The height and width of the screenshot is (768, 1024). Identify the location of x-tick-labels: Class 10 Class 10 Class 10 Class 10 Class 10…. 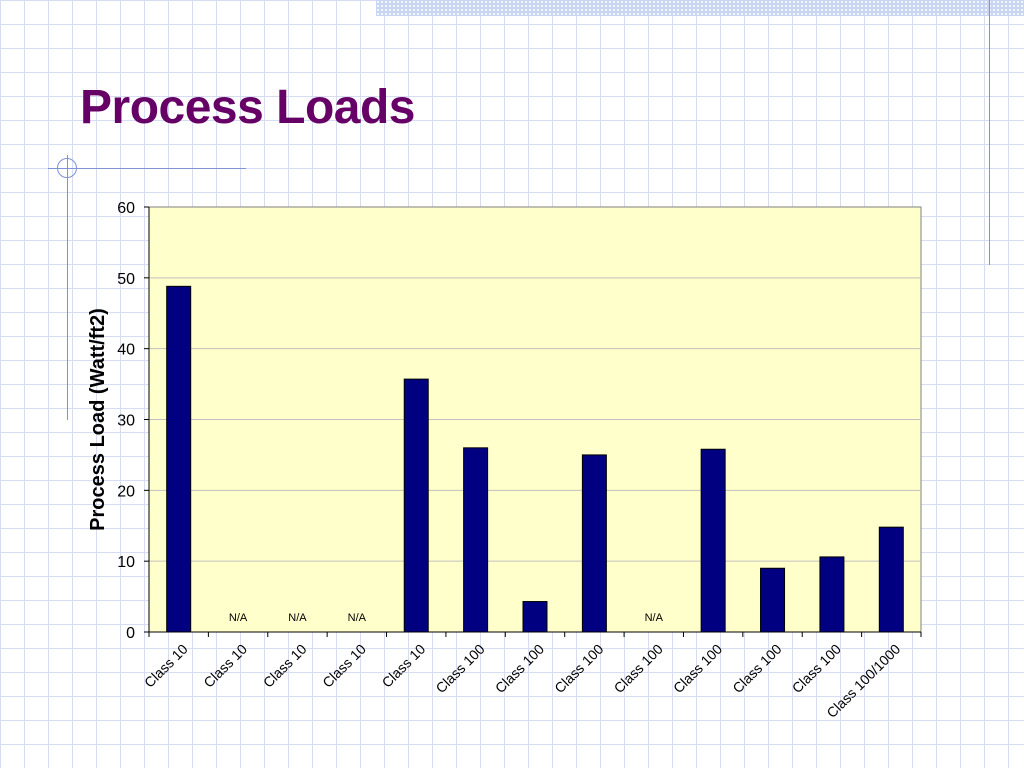
(522, 681).